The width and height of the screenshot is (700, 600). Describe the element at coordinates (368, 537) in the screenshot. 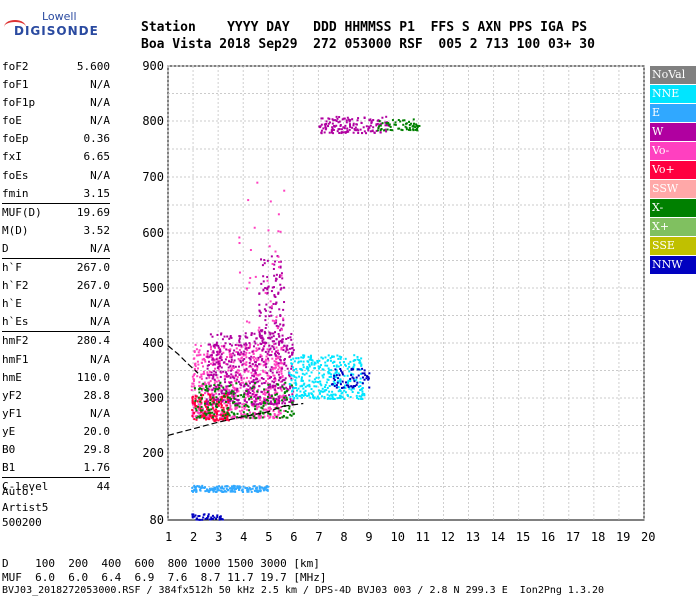

I see `x-tick-label: 9` at that location.